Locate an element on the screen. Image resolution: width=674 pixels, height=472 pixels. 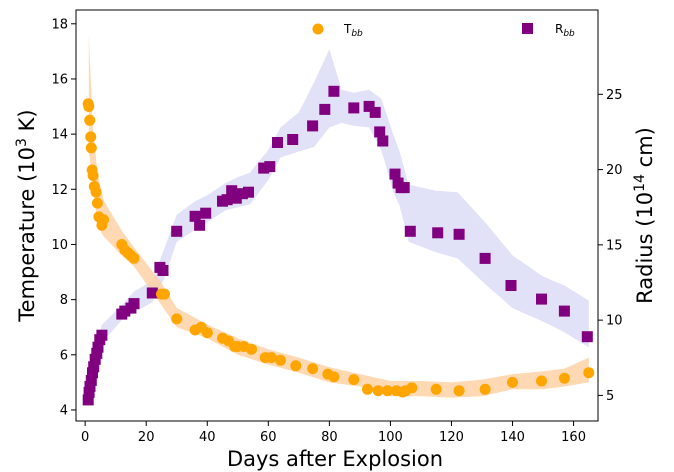
x-tick-label: 140 is located at coordinates (512, 437).